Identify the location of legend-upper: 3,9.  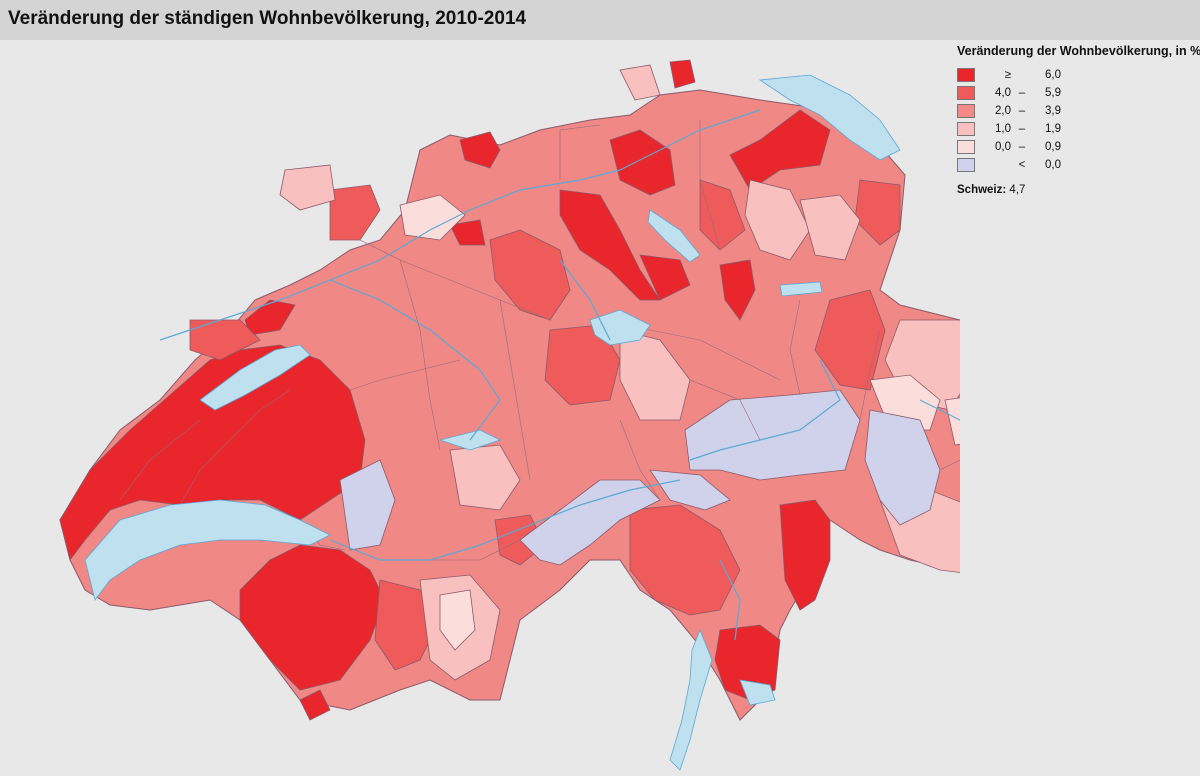
(1053, 111).